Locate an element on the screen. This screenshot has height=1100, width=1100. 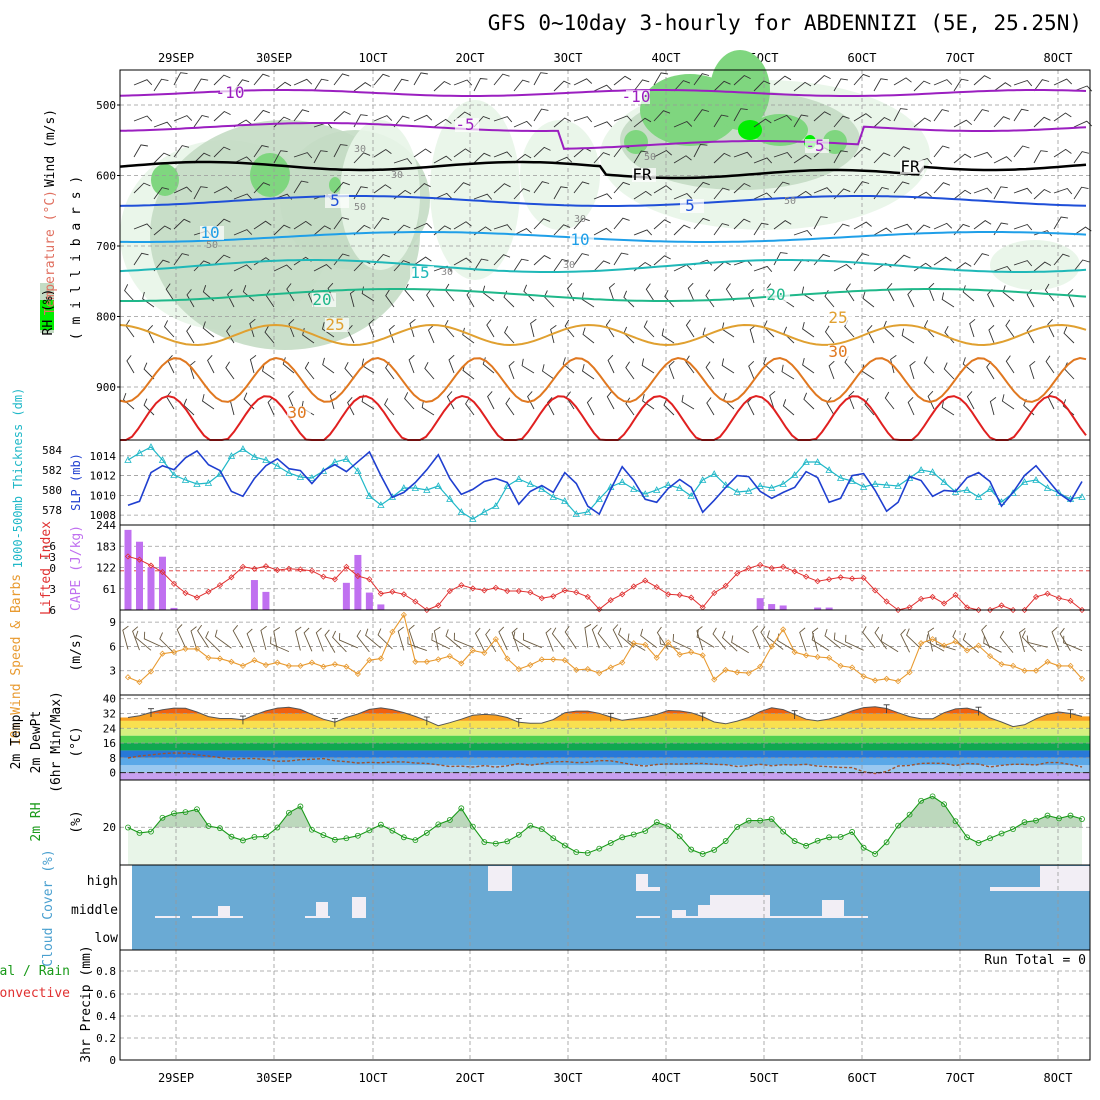
slp-tick: 1014 is located at coordinates (103, 456).